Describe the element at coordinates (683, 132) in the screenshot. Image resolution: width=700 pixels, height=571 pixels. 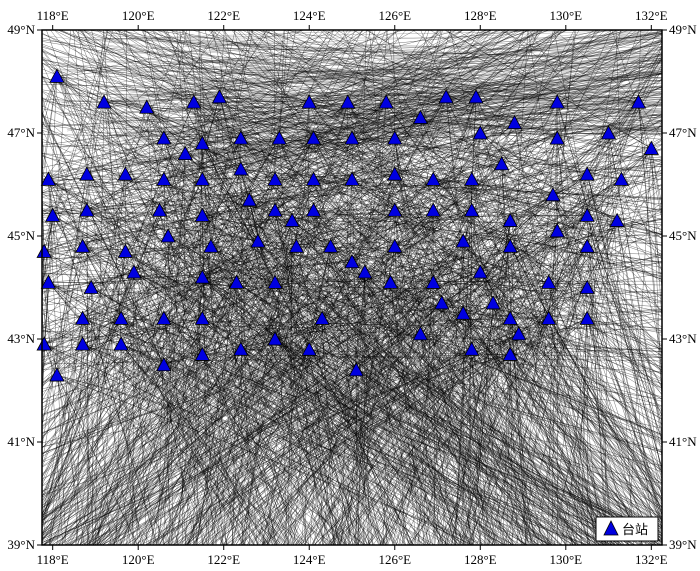
I see `lat-label-right: 47°N` at that location.